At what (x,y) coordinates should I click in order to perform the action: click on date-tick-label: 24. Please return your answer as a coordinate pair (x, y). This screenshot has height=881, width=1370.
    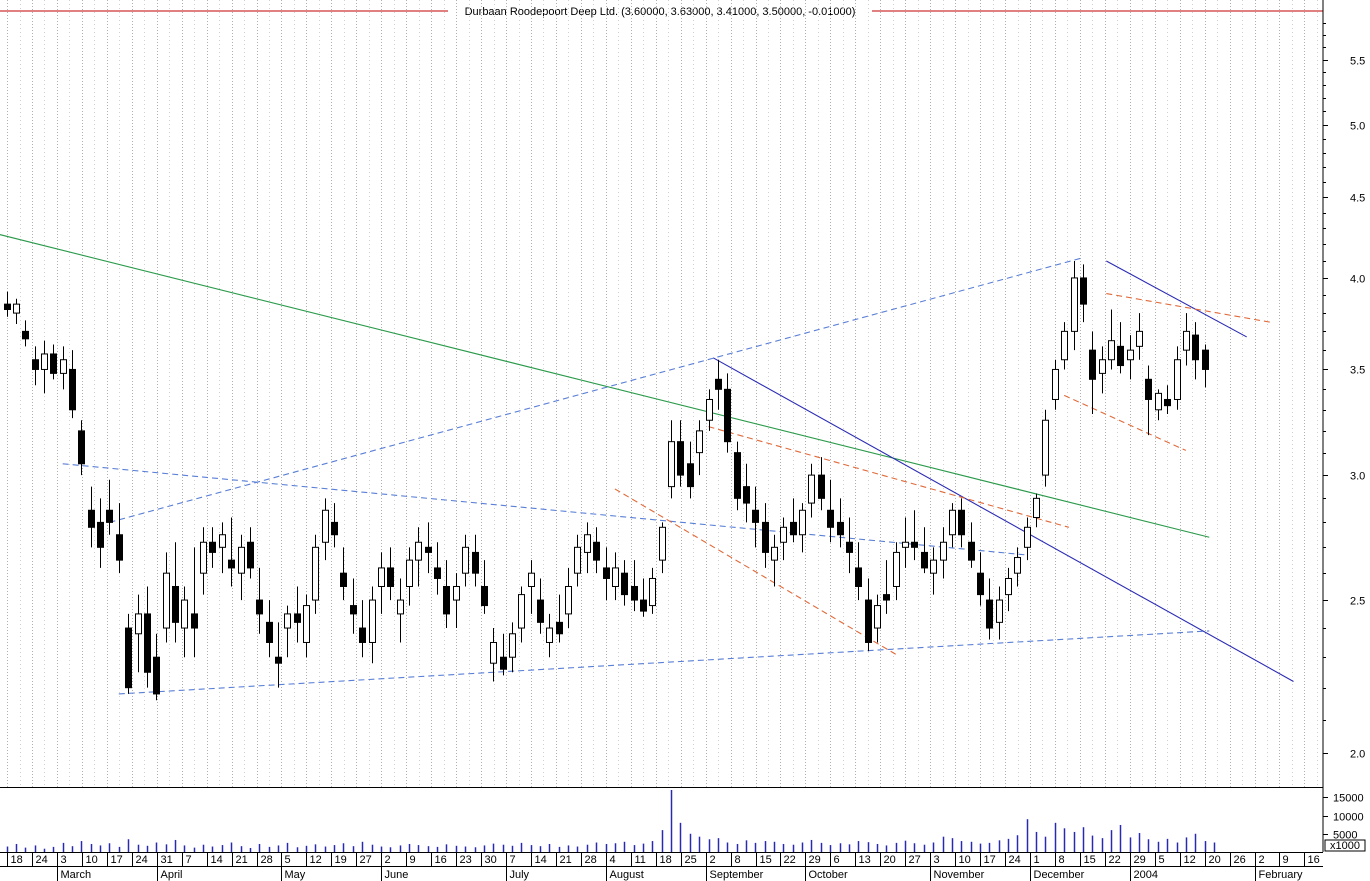
    Looking at the image, I should click on (42, 860).